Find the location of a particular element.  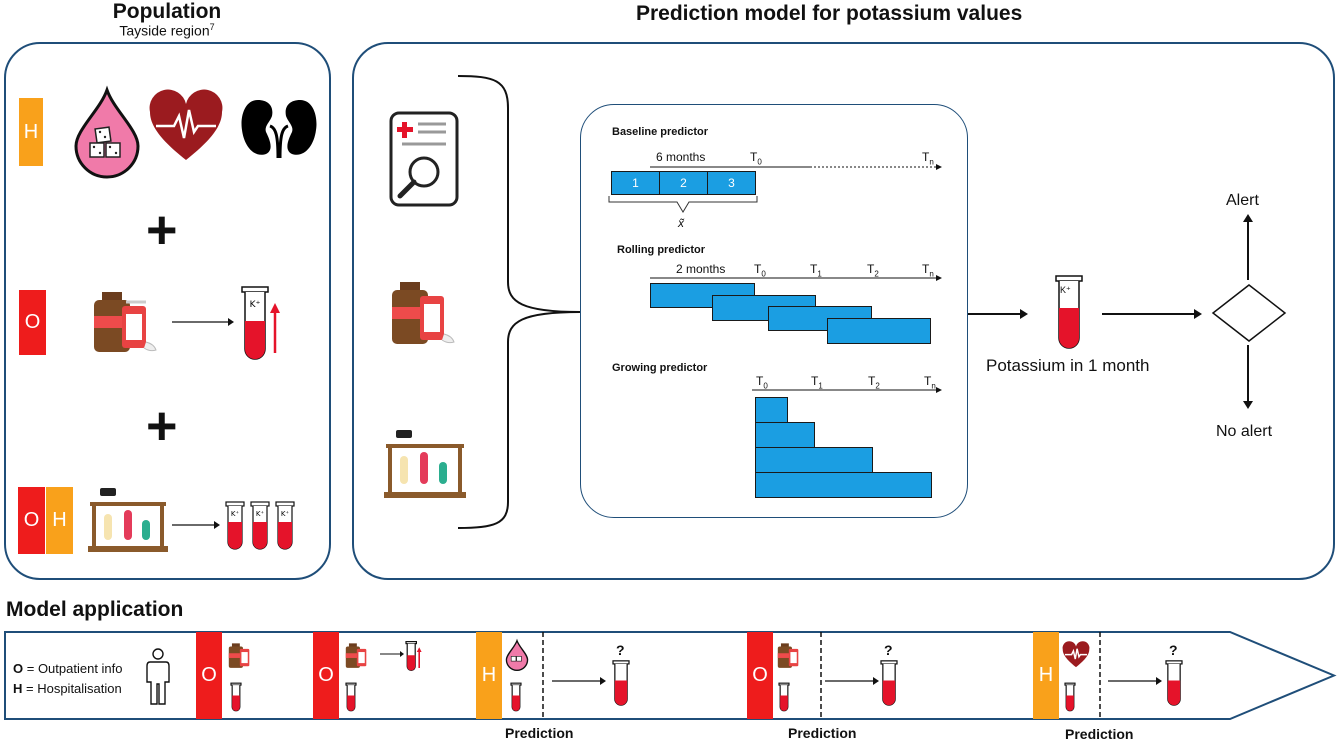

rolling-window-label: 2 months is located at coordinates (701, 269).